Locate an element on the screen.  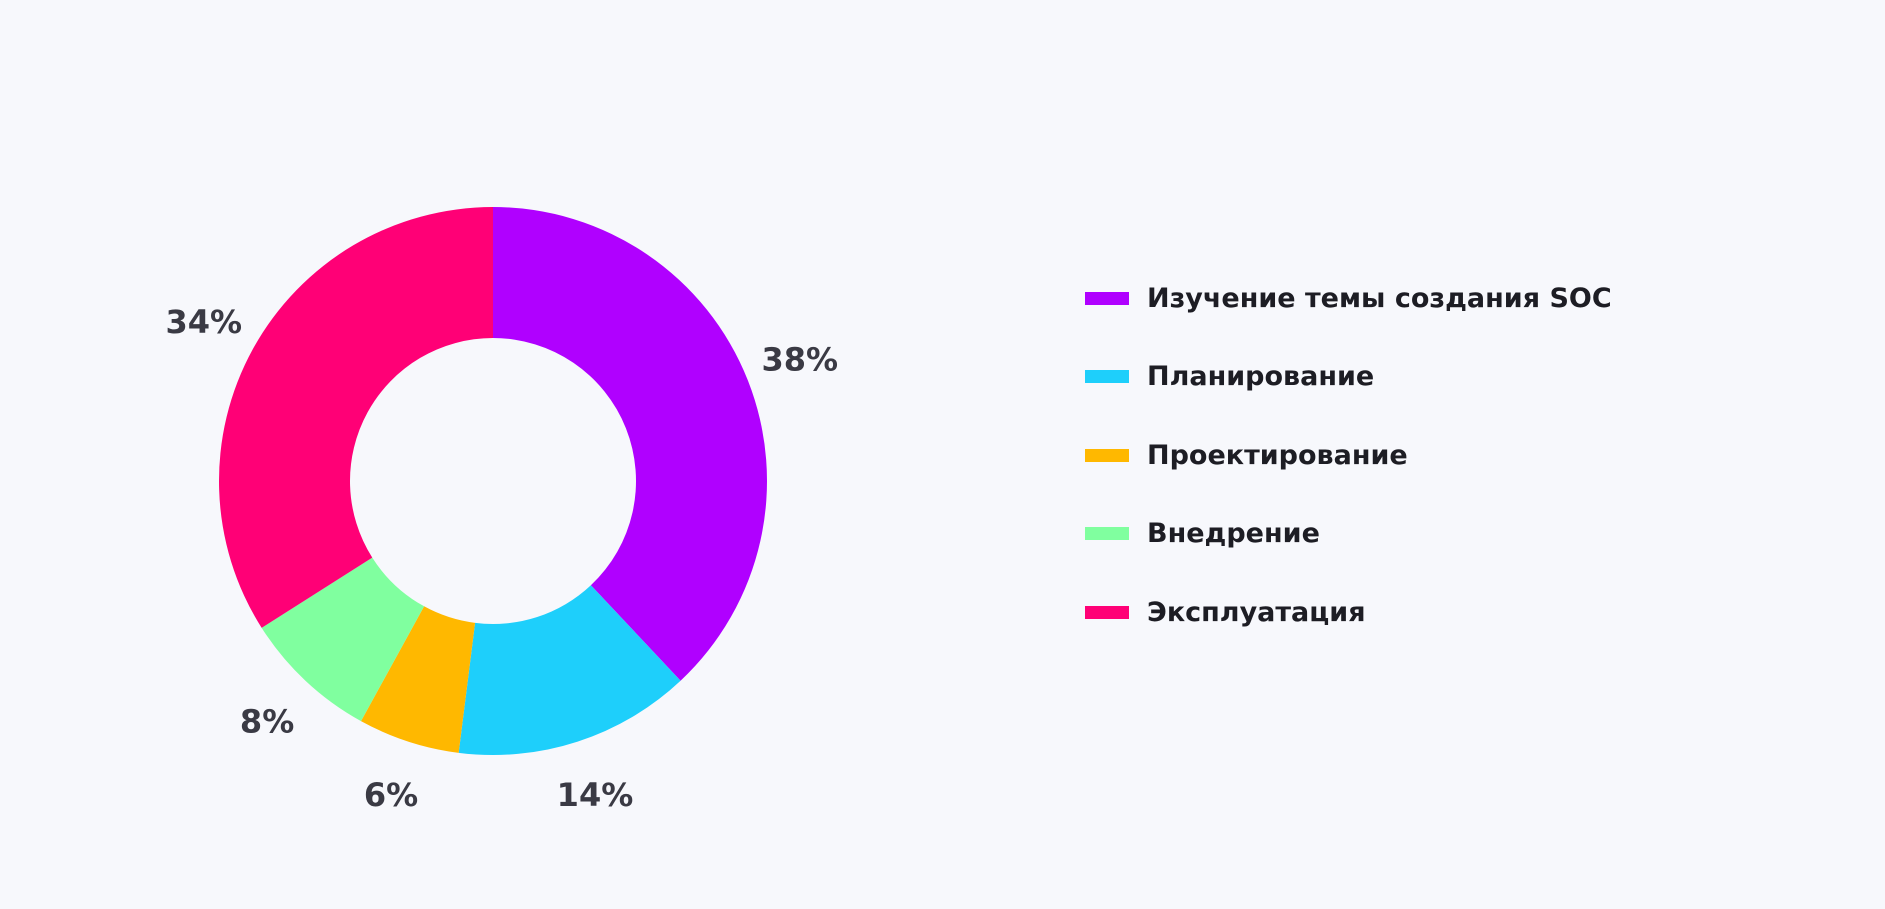
legend-label: Проектирование is located at coordinates (1277, 455).